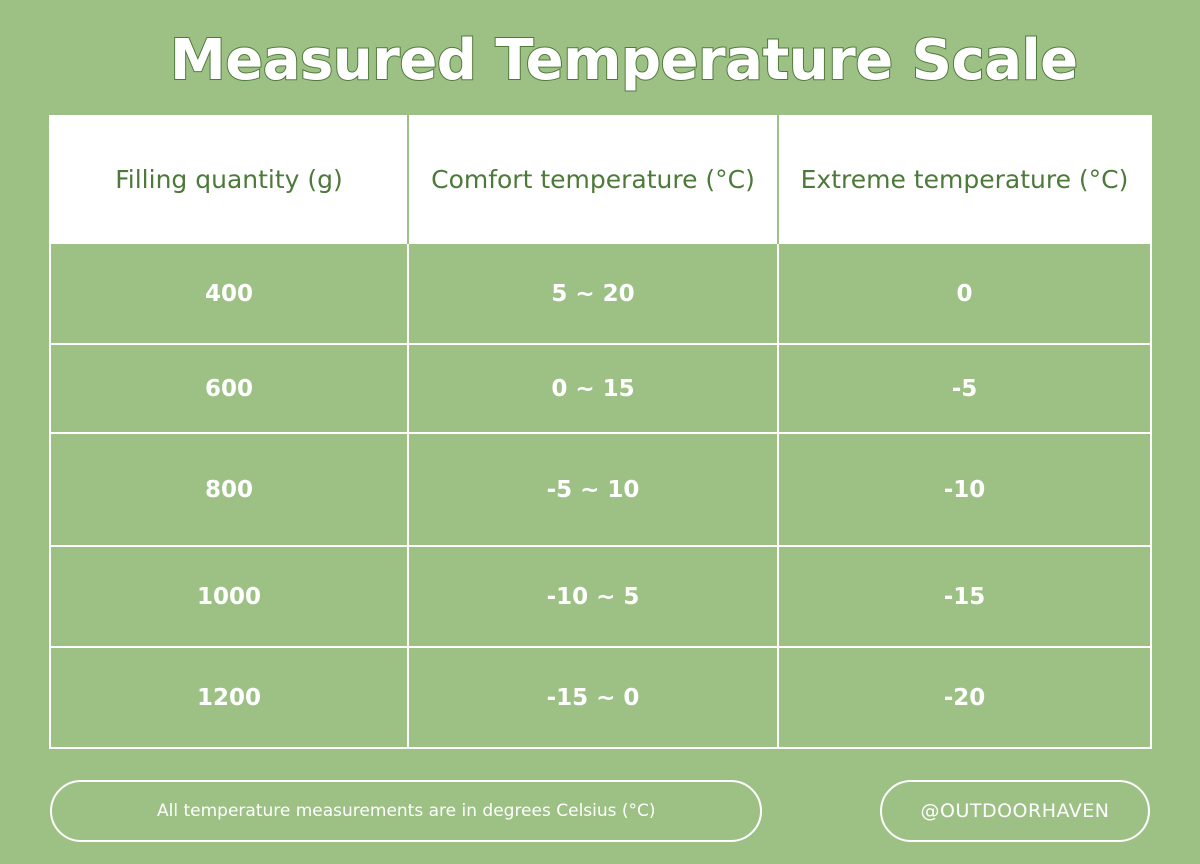 This screenshot has height=864, width=1200. What do you see at coordinates (593, 697) in the screenshot?
I see `cell-comfort-temperature: -15 ~ 0` at bounding box center [593, 697].